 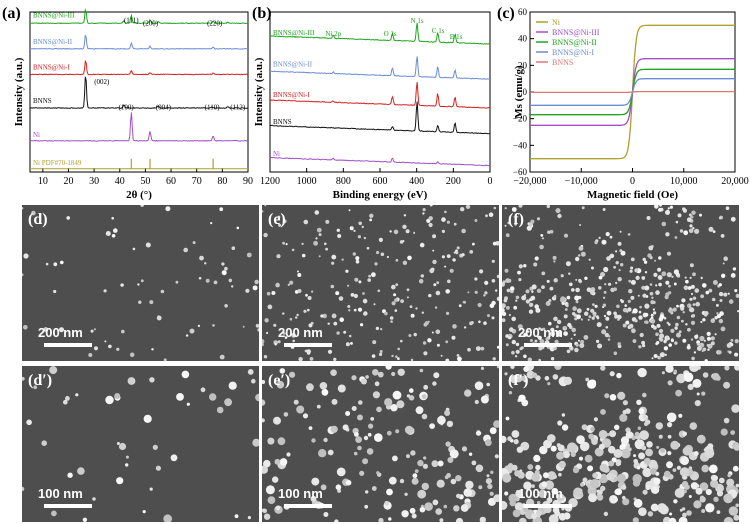 What do you see at coordinates (438, 31) in the screenshot?
I see `xps-peak-annotation: C 1s` at bounding box center [438, 31].